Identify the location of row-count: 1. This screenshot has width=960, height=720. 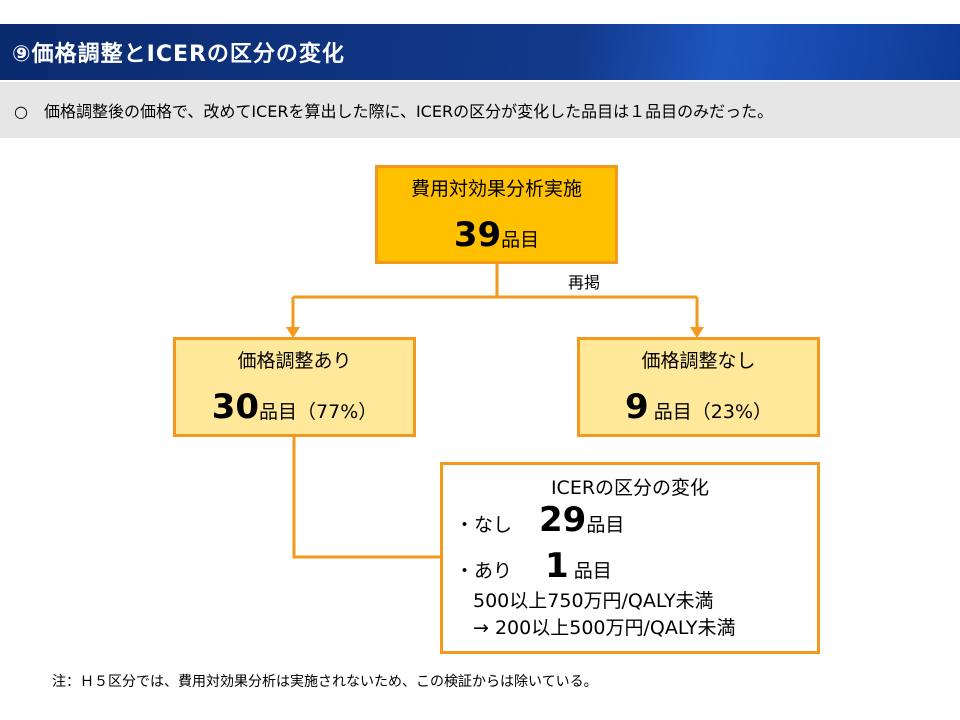
(557, 566).